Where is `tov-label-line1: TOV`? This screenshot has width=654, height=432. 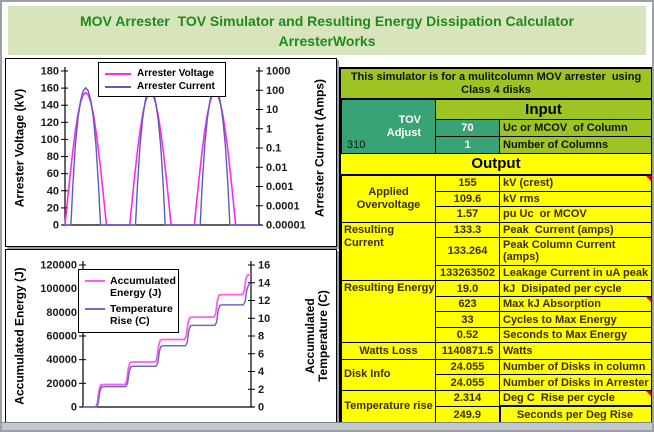
tov-label-line1: TOV is located at coordinates (409, 119).